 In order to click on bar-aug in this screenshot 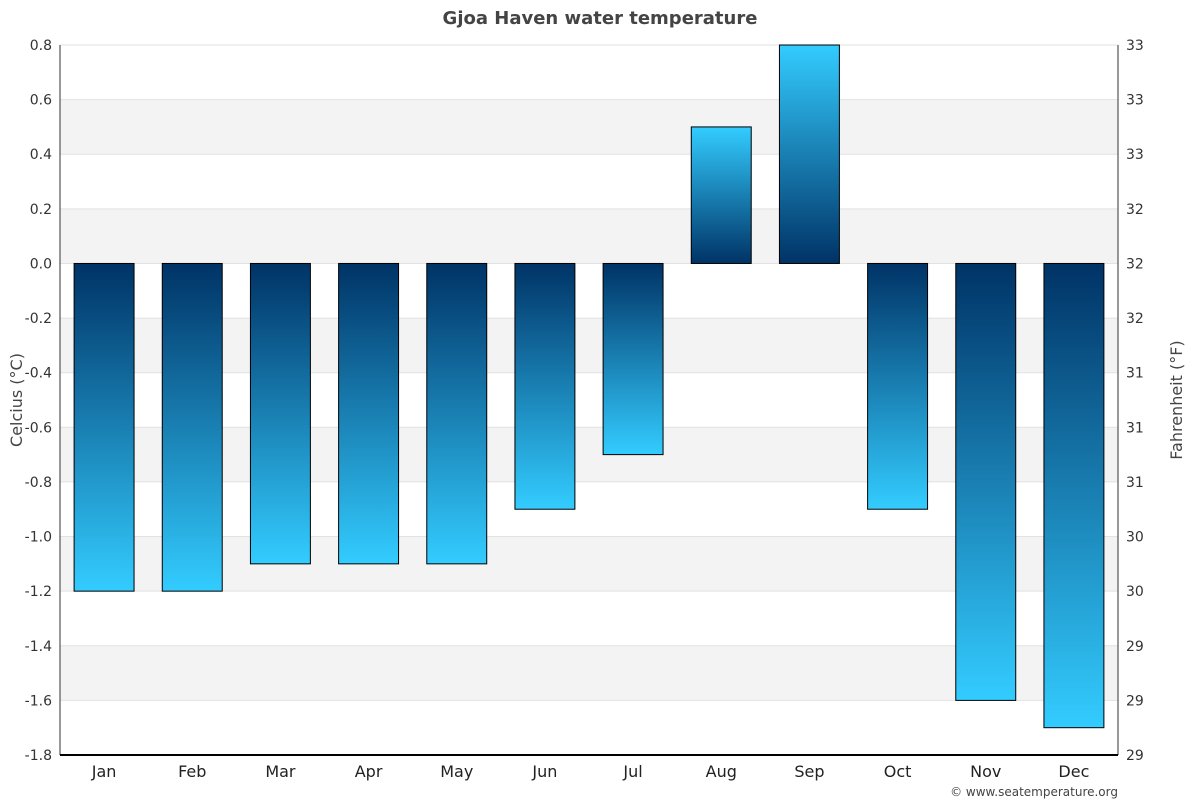, I will do `click(721, 195)`.